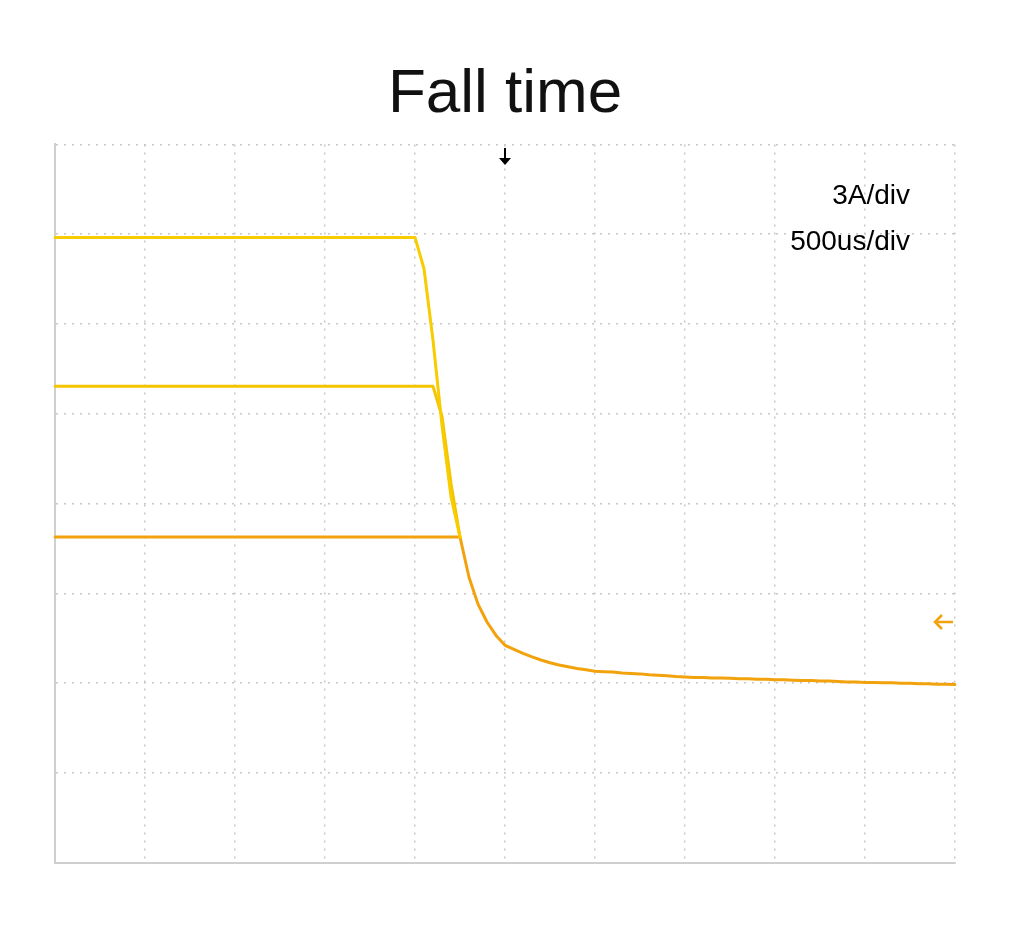 The width and height of the screenshot is (1011, 944). What do you see at coordinates (505, 91) in the screenshot?
I see `chart-title: Fall time` at bounding box center [505, 91].